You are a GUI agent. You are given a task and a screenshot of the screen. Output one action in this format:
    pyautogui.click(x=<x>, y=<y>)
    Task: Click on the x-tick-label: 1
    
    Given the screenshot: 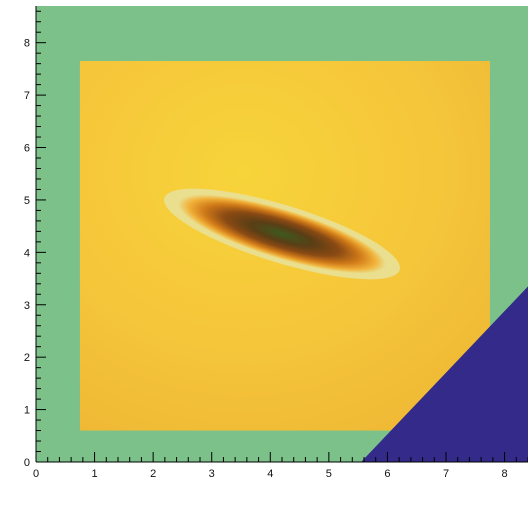 What is the action you would take?
    pyautogui.click(x=95, y=474)
    